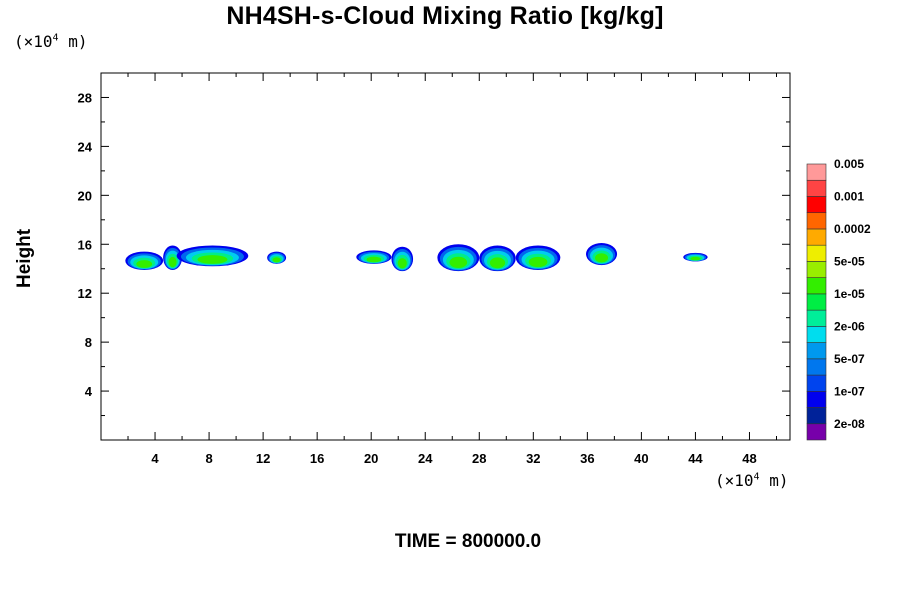  I want to click on x-tick-label: 40, so click(641, 458).